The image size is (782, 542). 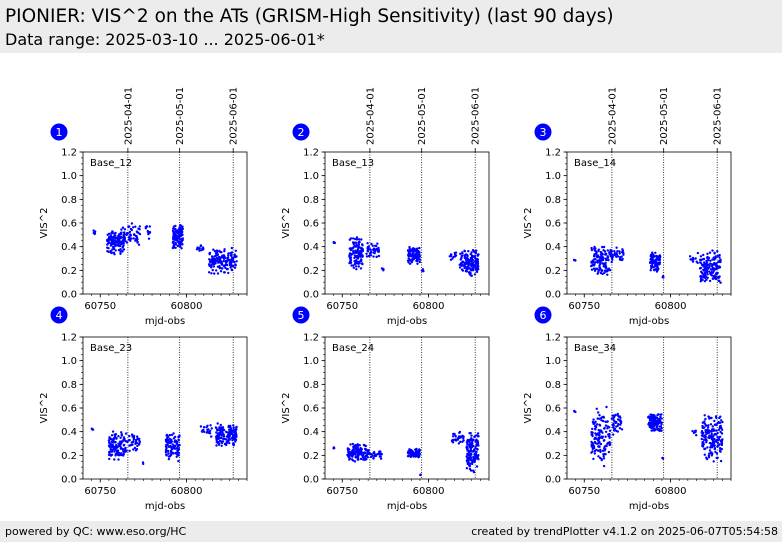 What do you see at coordinates (553, 385) in the screenshot?
I see `y-tick-label: 0.8` at bounding box center [553, 385].